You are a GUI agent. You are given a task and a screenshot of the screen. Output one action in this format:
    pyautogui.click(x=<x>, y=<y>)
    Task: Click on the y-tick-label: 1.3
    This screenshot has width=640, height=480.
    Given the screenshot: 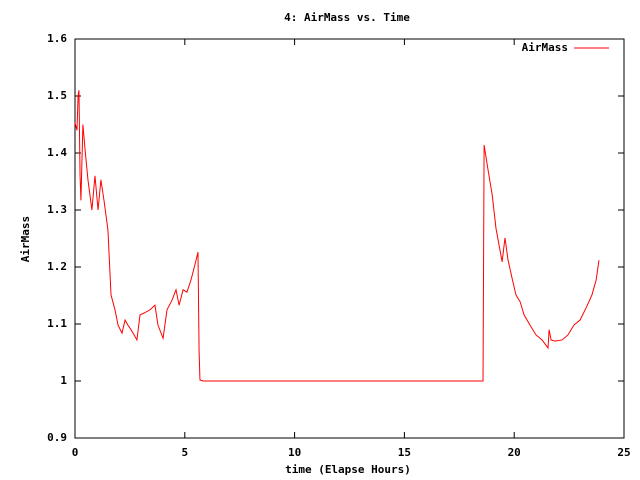 What is the action you would take?
    pyautogui.click(x=57, y=209)
    